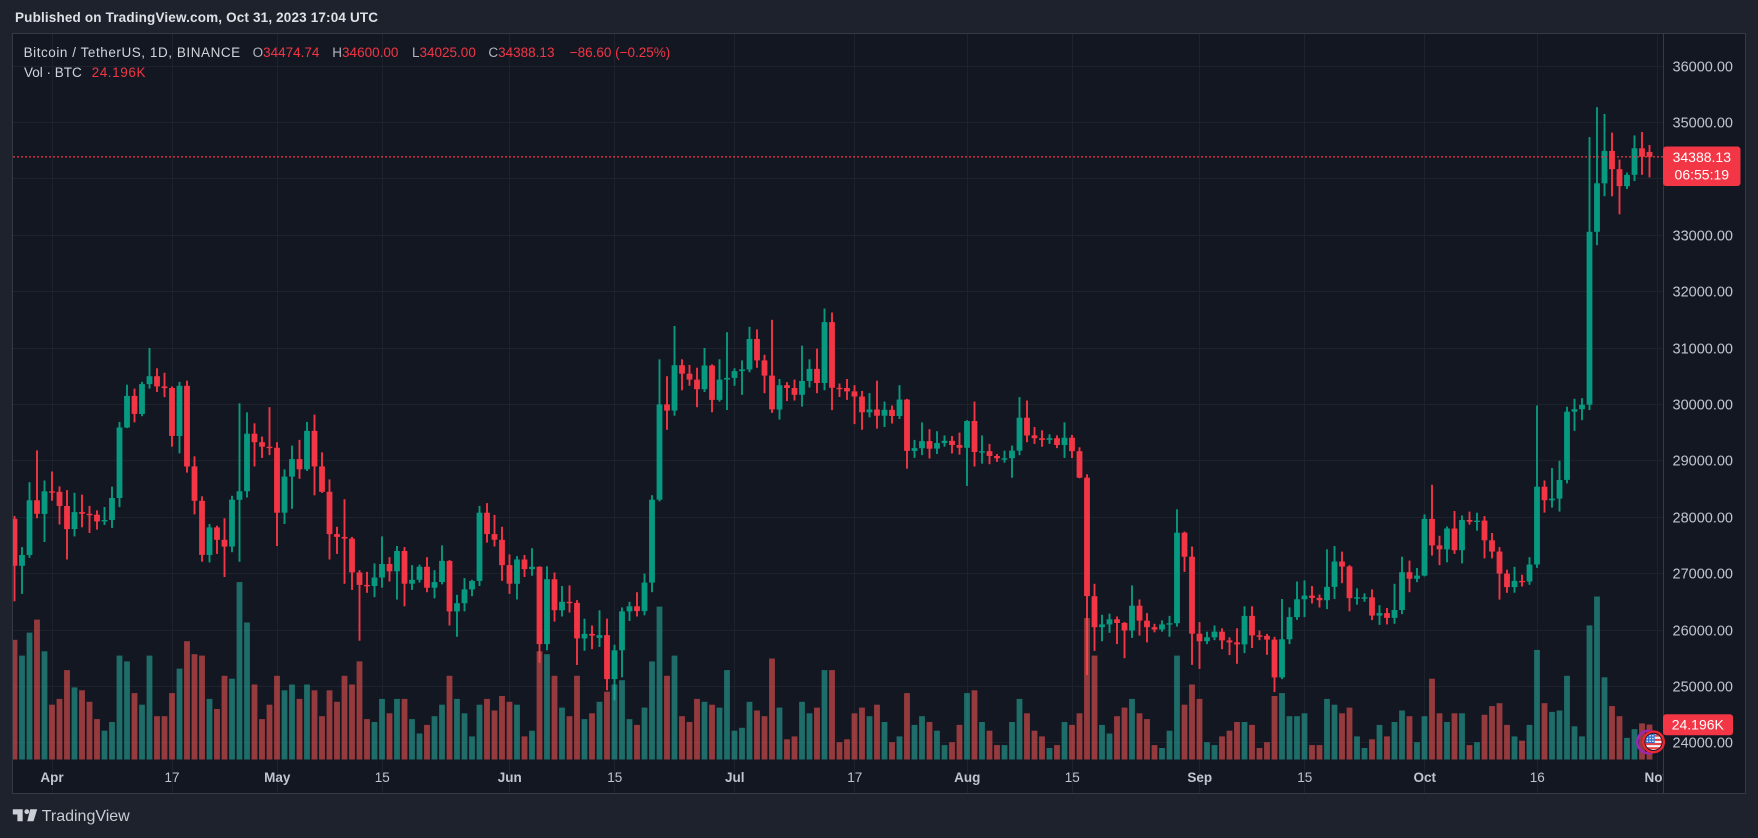 The width and height of the screenshot is (1758, 838). Describe the element at coordinates (1702, 175) in the screenshot. I see `svg-text: 06:55:19` at that location.